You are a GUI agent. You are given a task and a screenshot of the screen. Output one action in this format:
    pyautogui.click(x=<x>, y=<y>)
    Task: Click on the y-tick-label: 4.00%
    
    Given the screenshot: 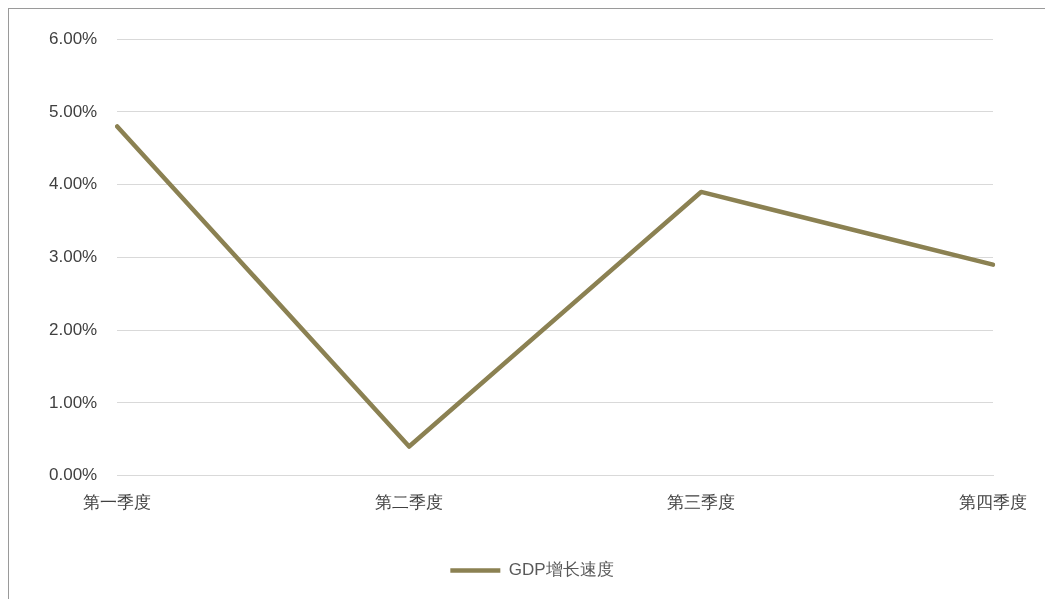 What is the action you would take?
    pyautogui.click(x=73, y=184)
    